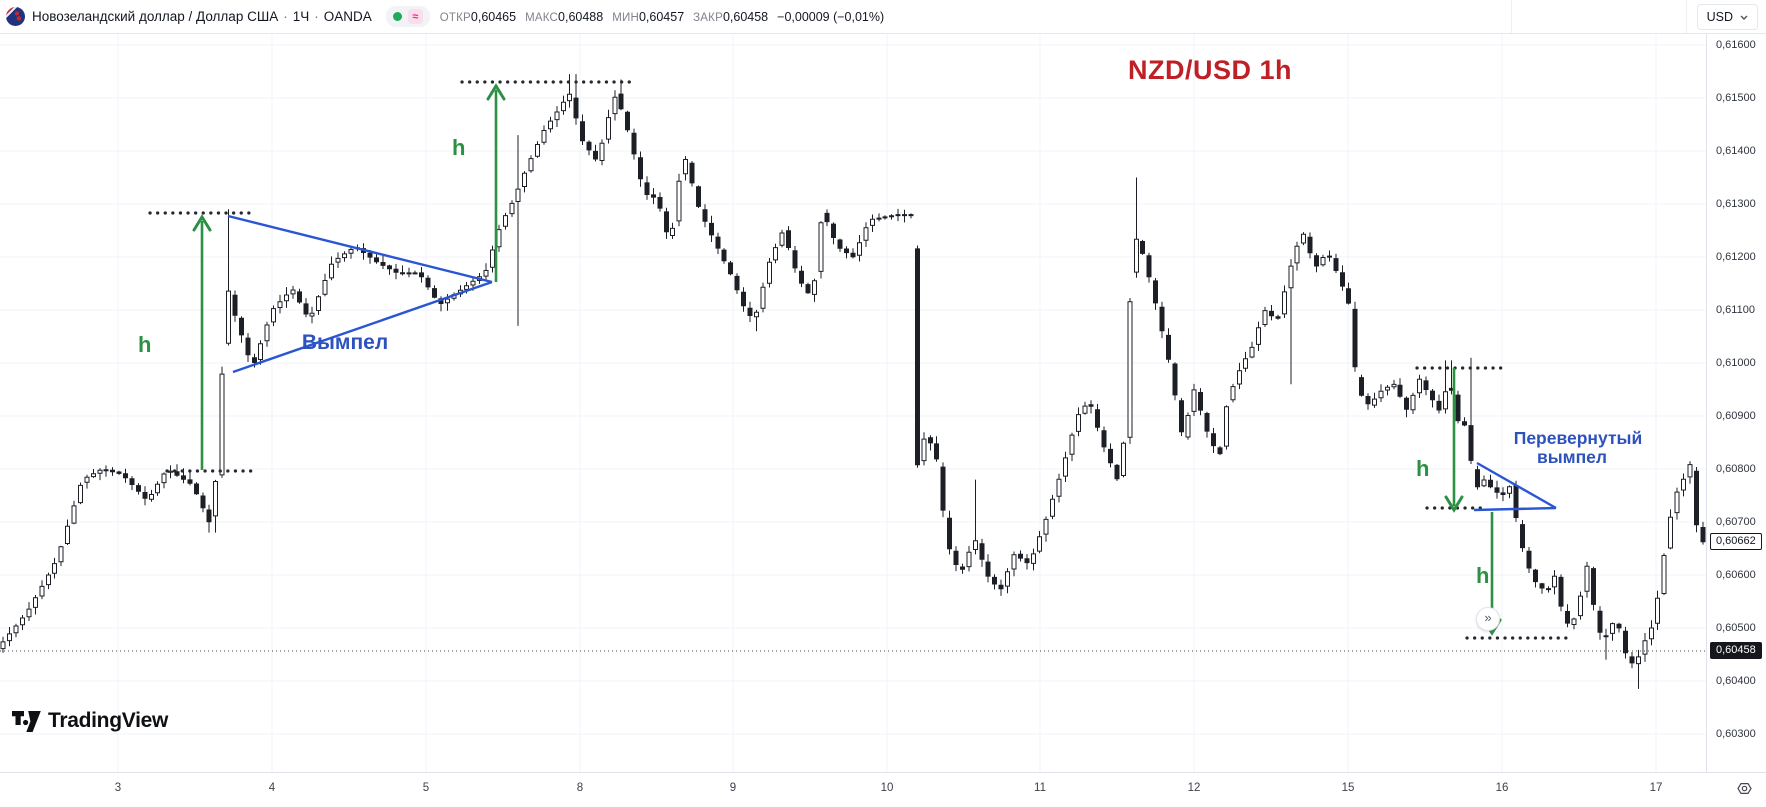  What do you see at coordinates (1744, 17) in the screenshot?
I see `chevron-down-icon` at bounding box center [1744, 17].